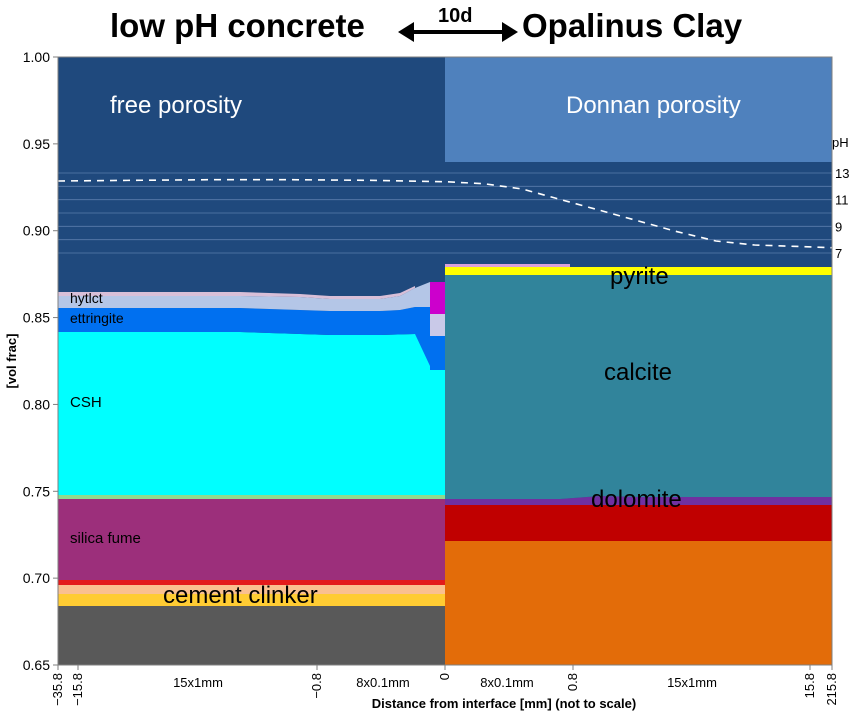 The image size is (850, 716). What do you see at coordinates (36, 665) in the screenshot?
I see `y-tick-label: 0.65` at bounding box center [36, 665].